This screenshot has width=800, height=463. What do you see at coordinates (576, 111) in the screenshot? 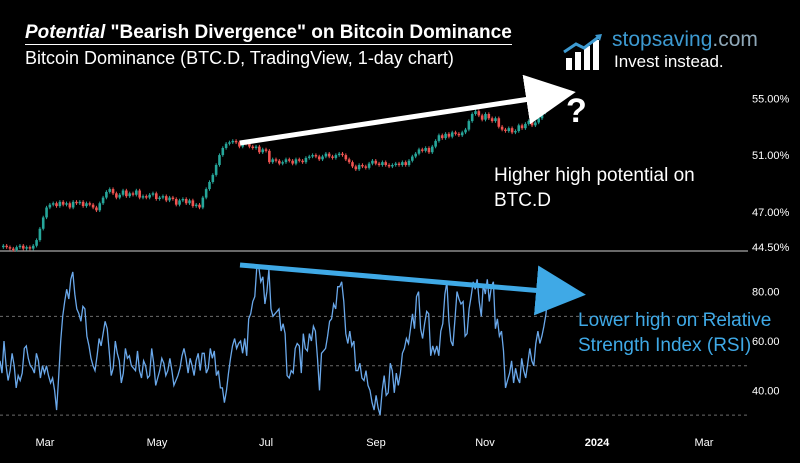
I see `question-mark: ?` at bounding box center [576, 111].